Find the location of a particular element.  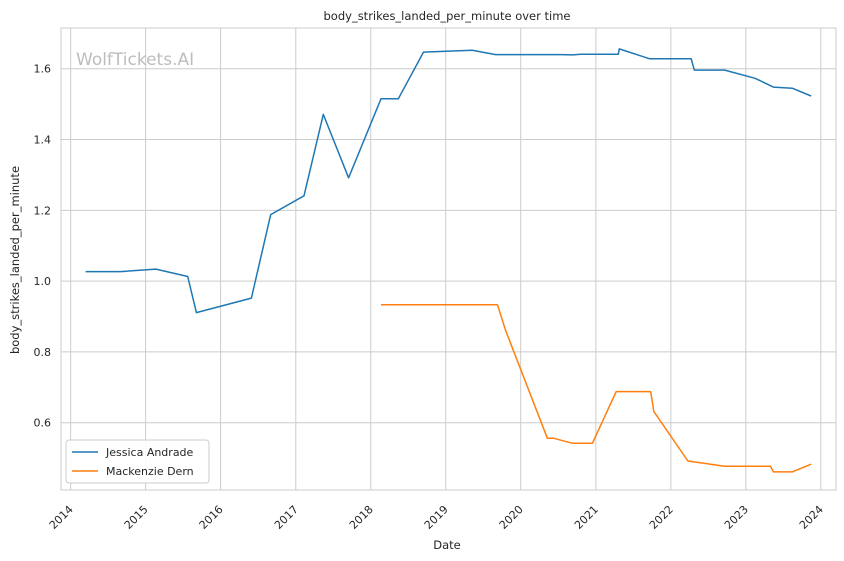

x-tick-label: 2021 is located at coordinates (586, 517).